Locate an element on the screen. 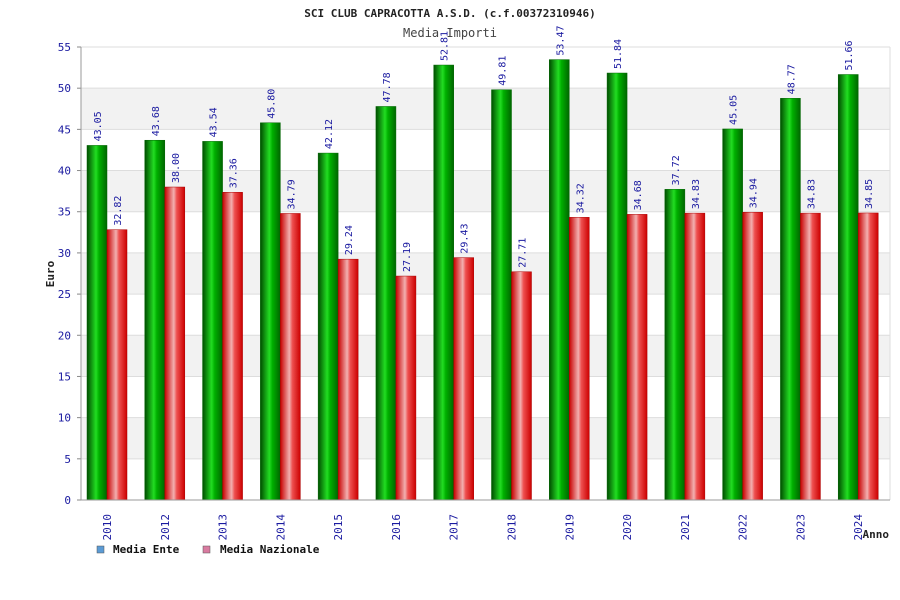 The image size is (900, 600). bar-media-ente-2019 is located at coordinates (559, 280).